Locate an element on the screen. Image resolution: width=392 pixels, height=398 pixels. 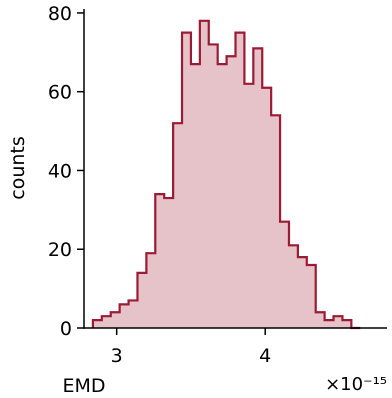
y-tick-label: 40 is located at coordinates (60, 171).